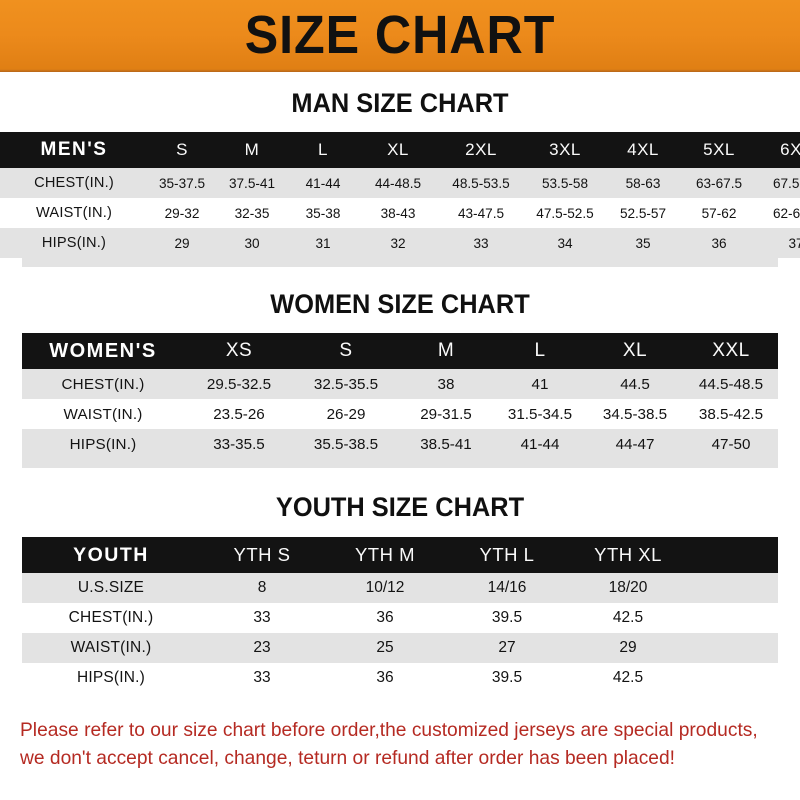 The width and height of the screenshot is (800, 800). What do you see at coordinates (400, 678) in the screenshot?
I see `table-row: HIPS(IN.) 33 36 39.5 42.5` at bounding box center [400, 678].